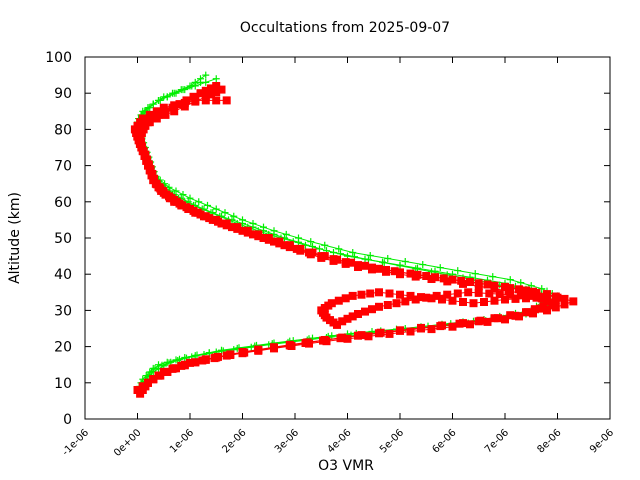 This screenshot has width=640, height=480. Describe the element at coordinates (346, 466) in the screenshot. I see `x-axis-label: O3 VMR` at that location.